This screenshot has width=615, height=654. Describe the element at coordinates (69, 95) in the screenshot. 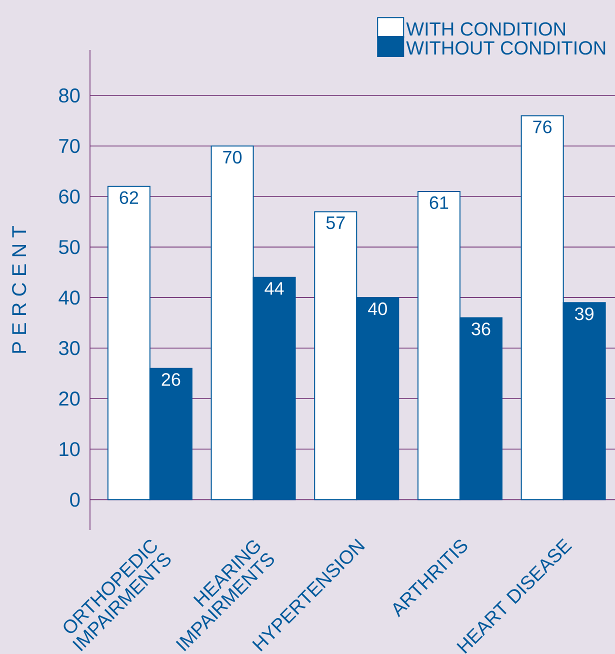

I see `y-tick-label: 80` at that location.